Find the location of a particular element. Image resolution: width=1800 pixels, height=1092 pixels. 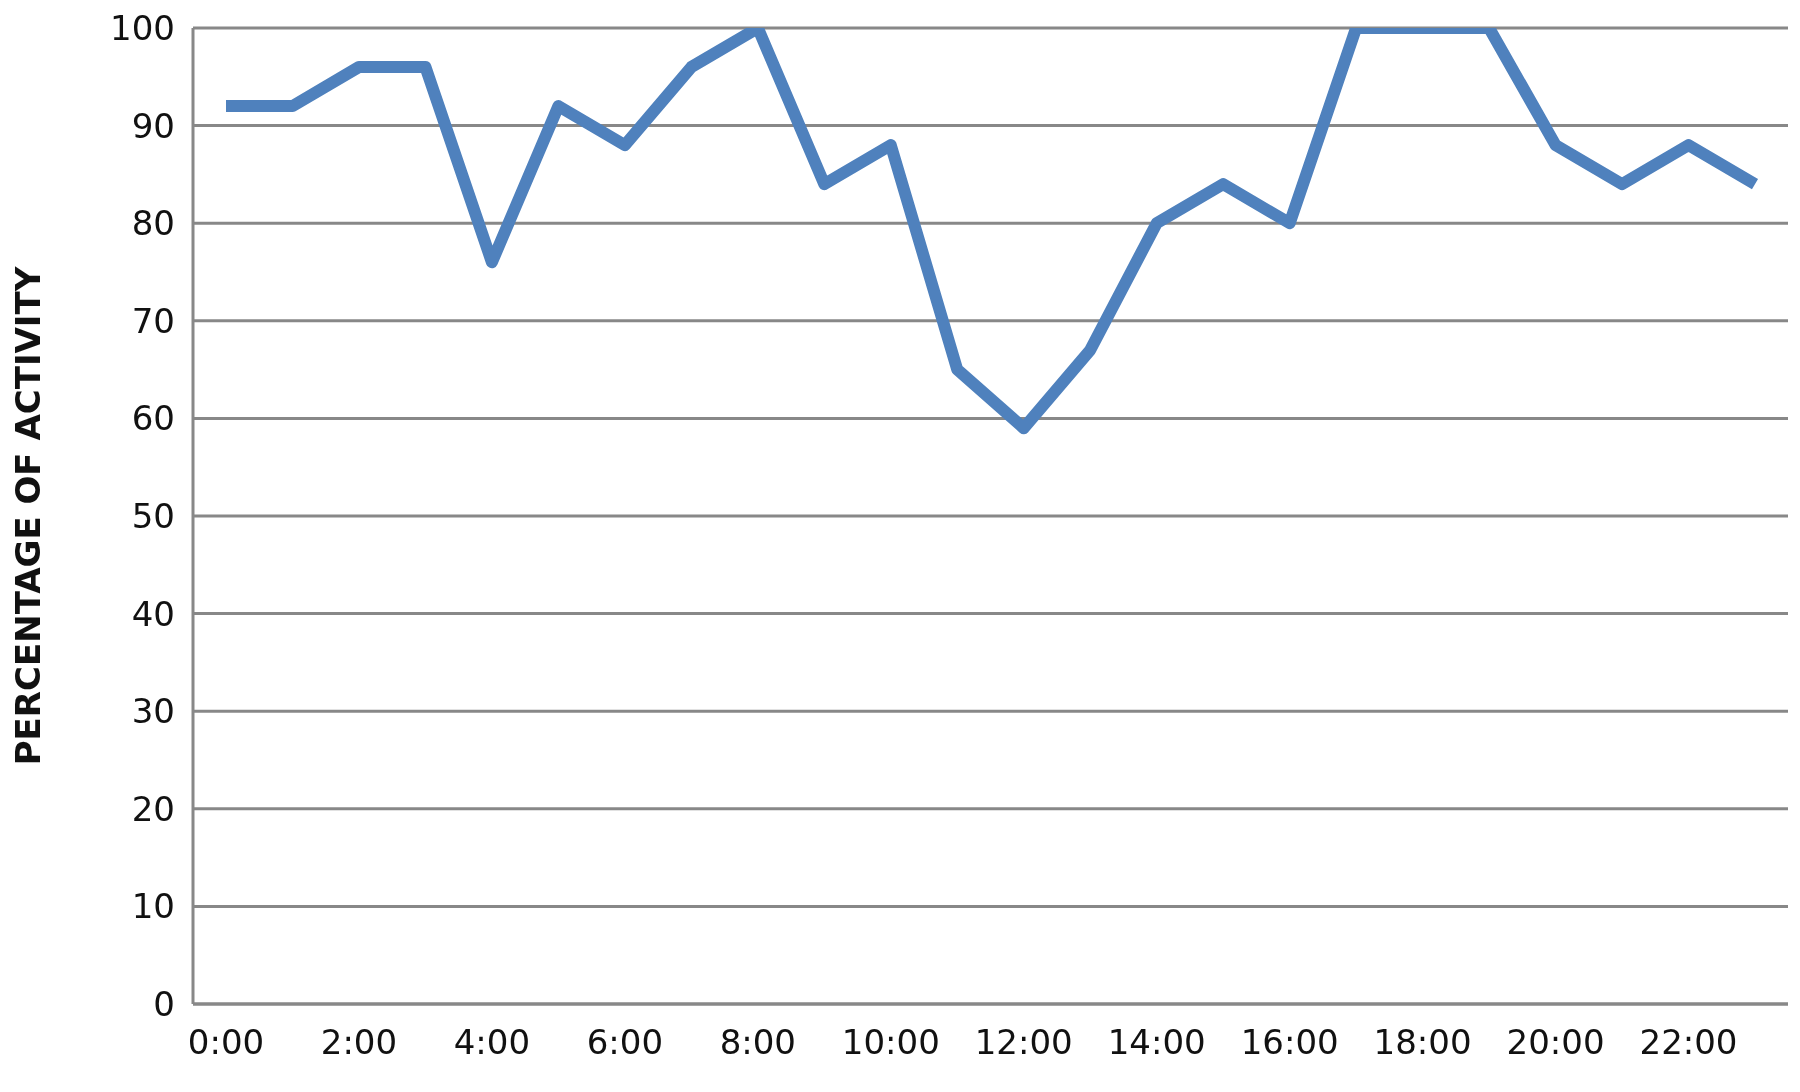

x-tick-label: 12:00 is located at coordinates (1023, 1042).